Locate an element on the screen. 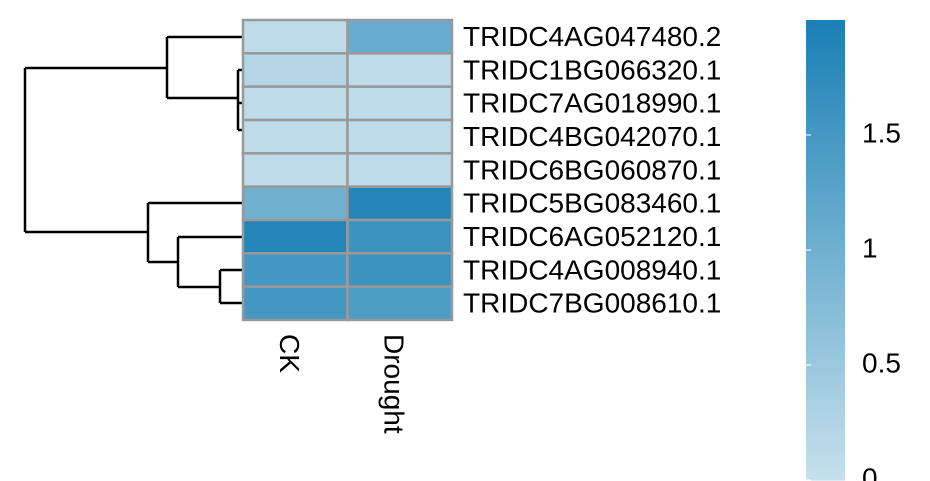 This screenshot has width=930, height=481. row-label: TRIDC4AG047480.2 is located at coordinates (592, 36).